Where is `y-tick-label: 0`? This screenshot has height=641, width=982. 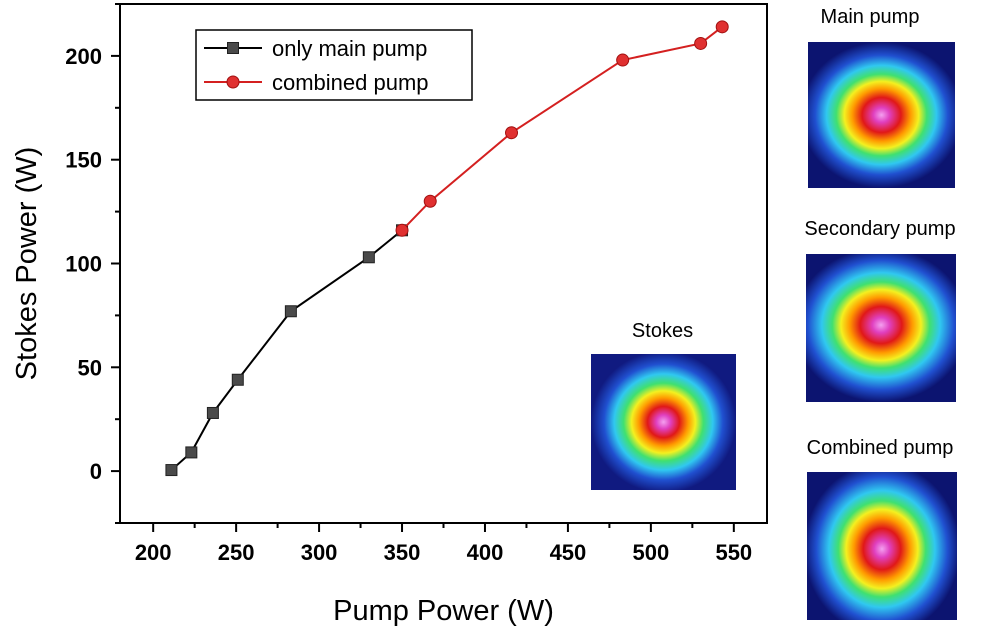 y-tick-label: 0 is located at coordinates (96, 471).